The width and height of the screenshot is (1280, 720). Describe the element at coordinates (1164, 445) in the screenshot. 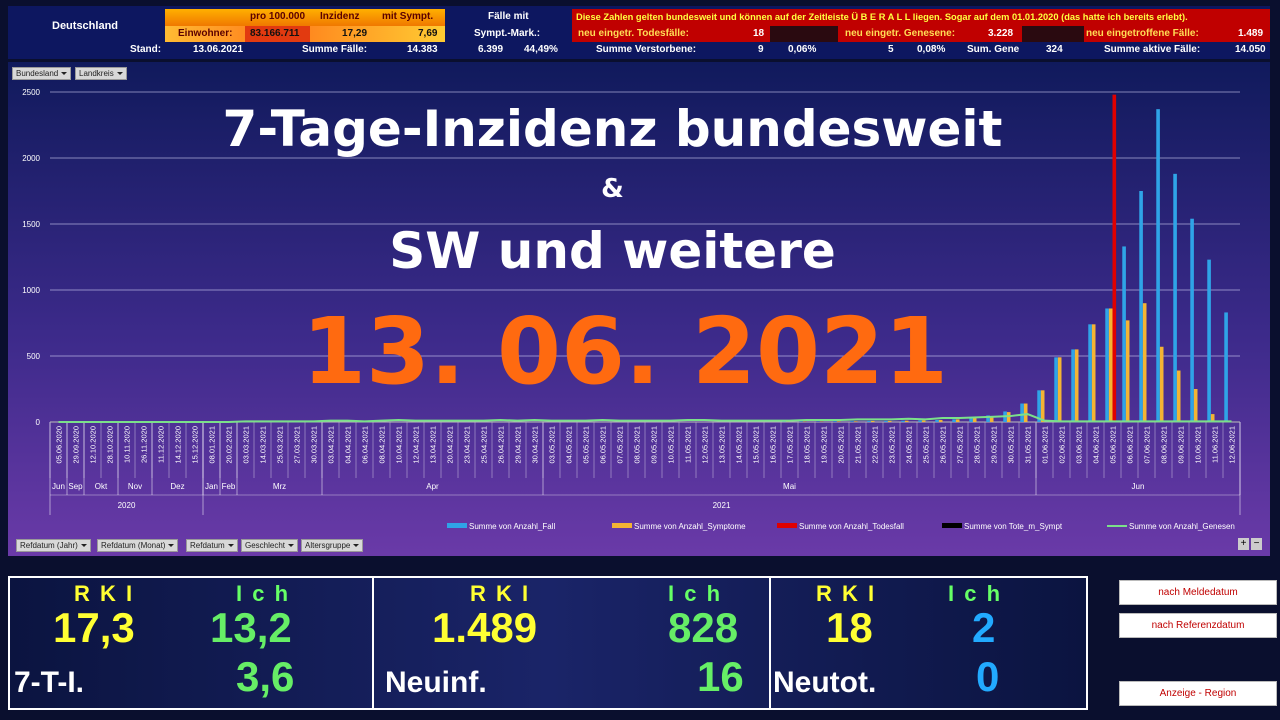

I see `x-tick-label: 08.06.2021` at that location.